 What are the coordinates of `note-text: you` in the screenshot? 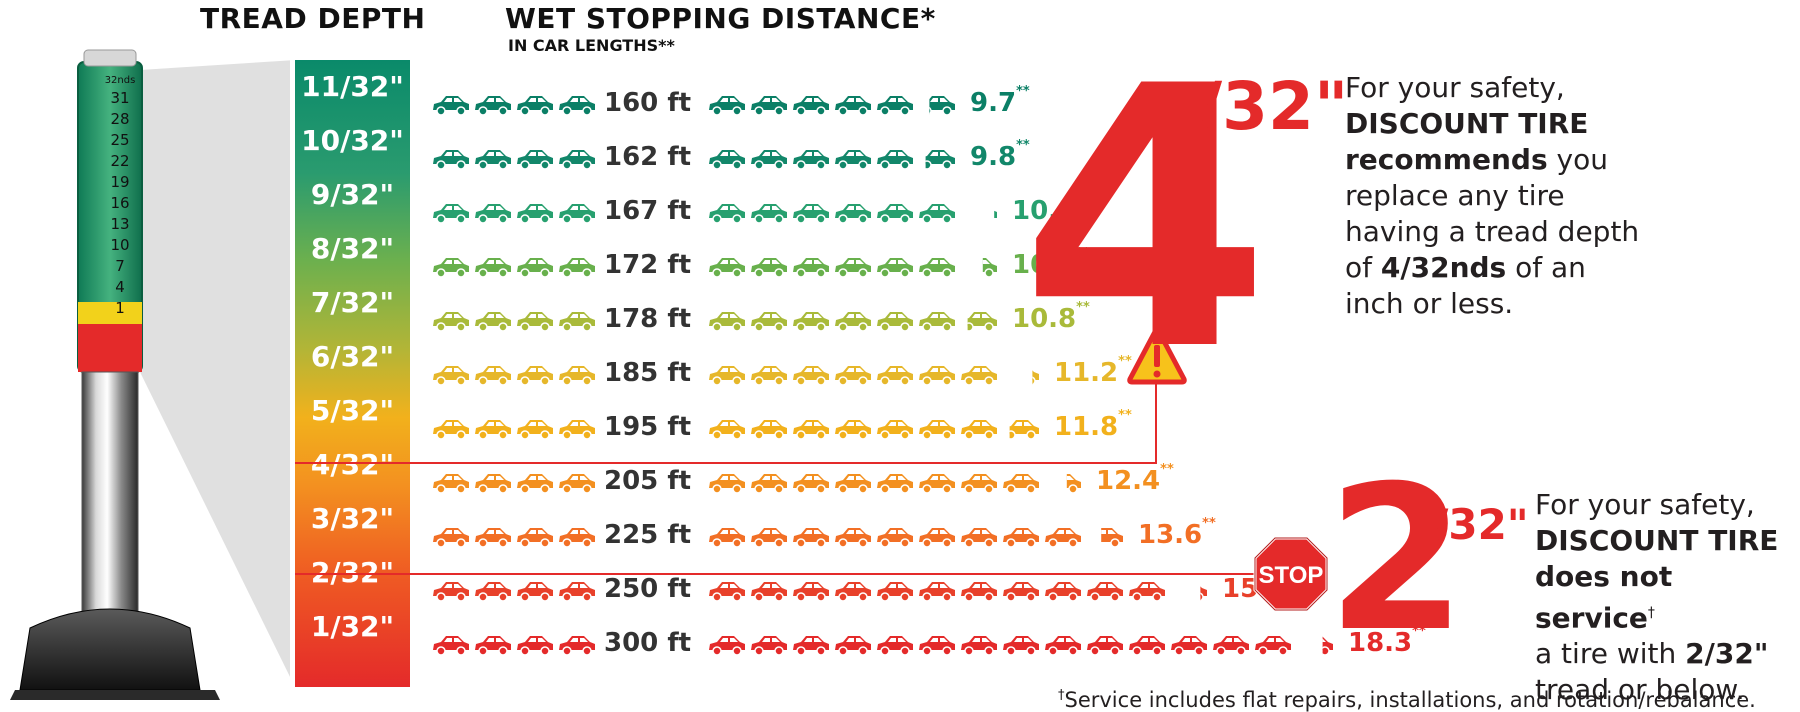 It's located at (1577, 159).